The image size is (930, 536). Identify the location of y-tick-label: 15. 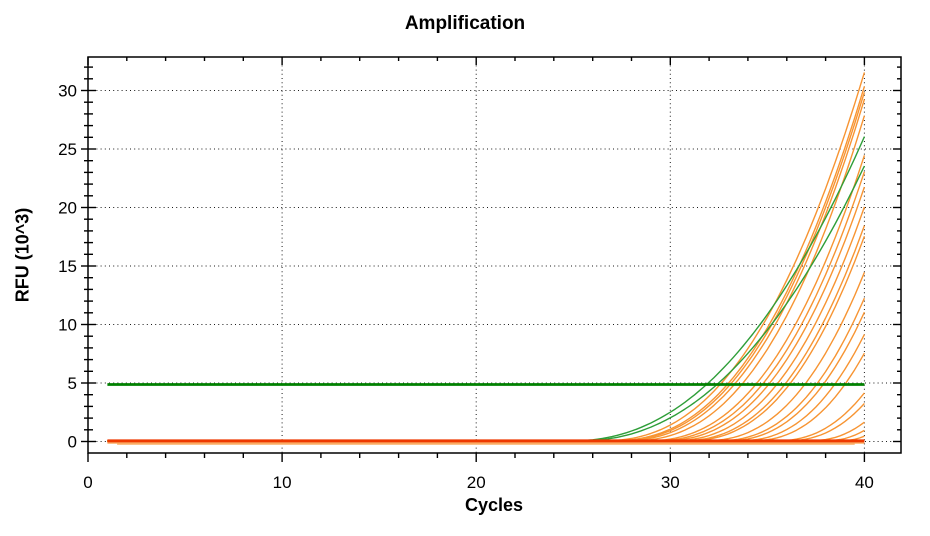
(67, 266).